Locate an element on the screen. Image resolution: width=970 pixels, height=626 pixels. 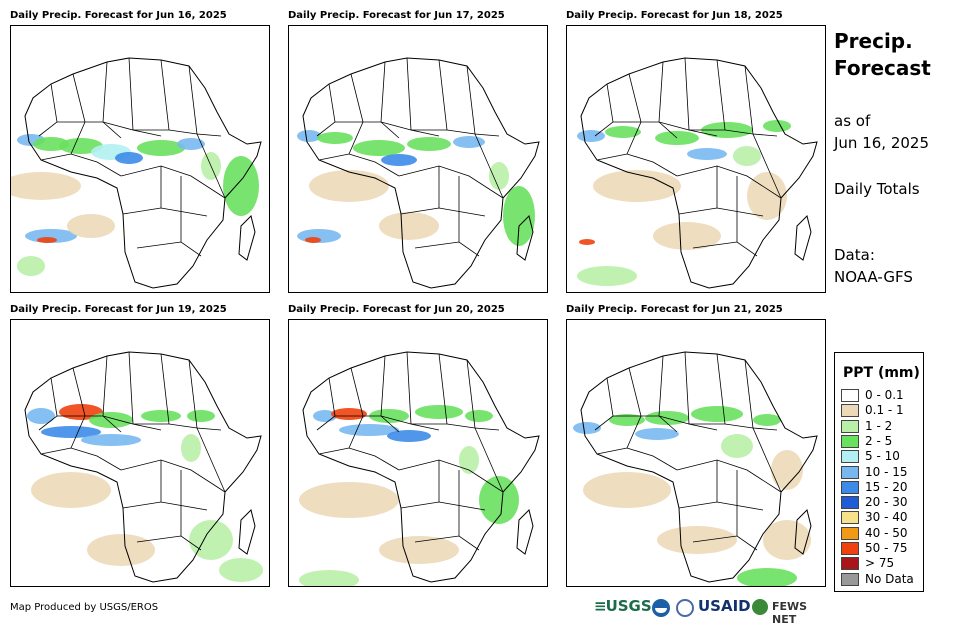
legend-label: No Data is located at coordinates (889, 578).